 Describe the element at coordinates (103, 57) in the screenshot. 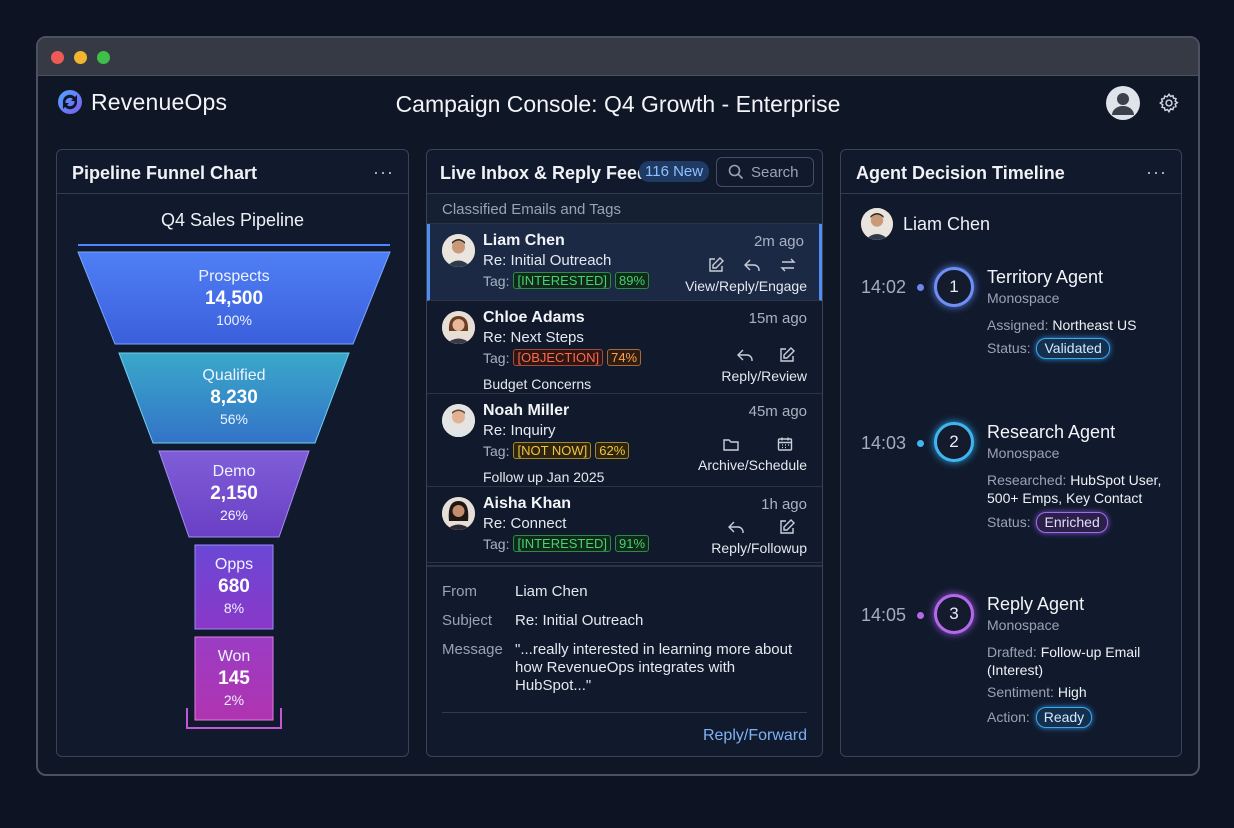

I see `maximize-window-button` at that location.